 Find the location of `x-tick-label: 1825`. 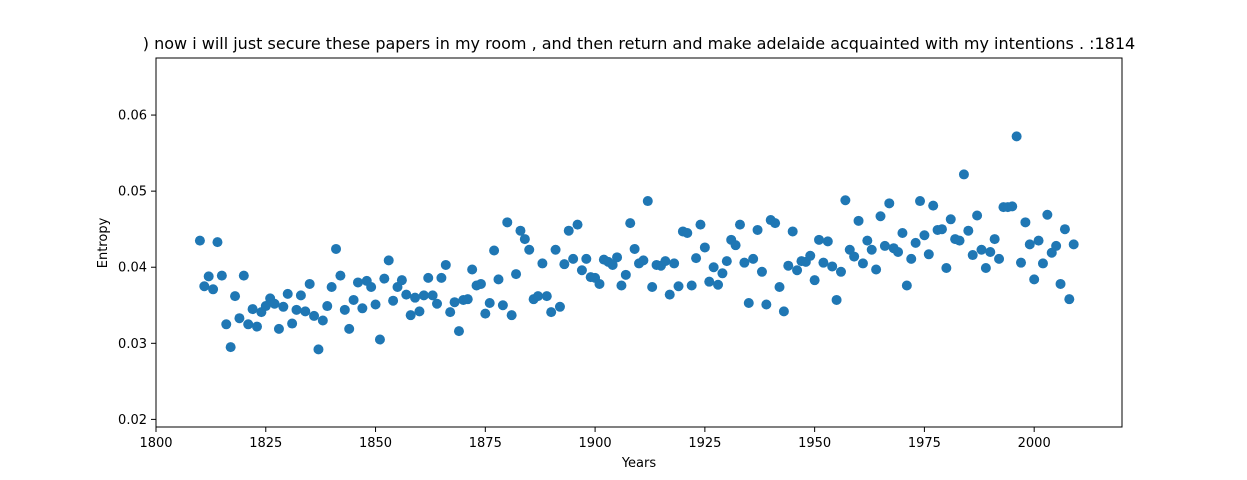

x-tick-label: 1825 is located at coordinates (265, 443).